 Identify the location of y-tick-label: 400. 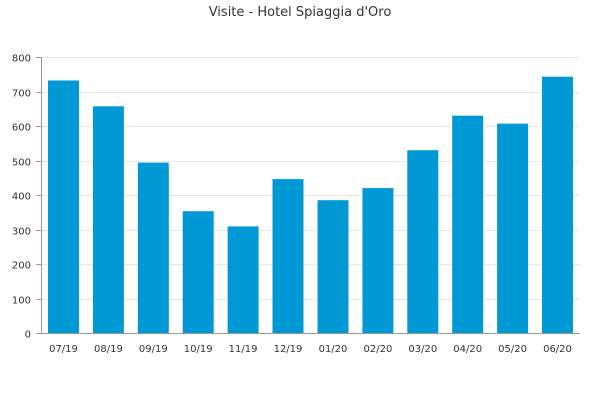
(21, 197).